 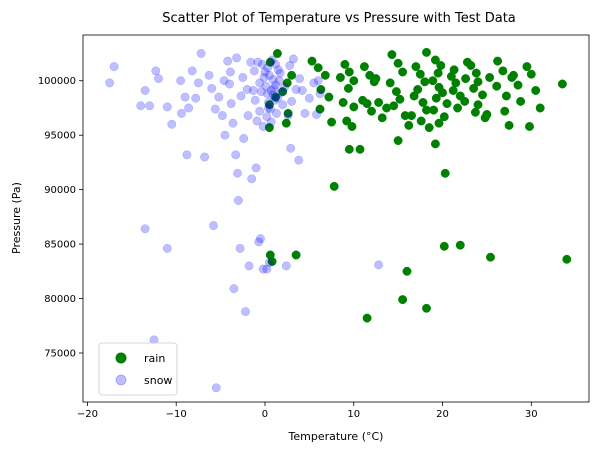 I want to click on legend: rain snow, so click(x=138, y=369).